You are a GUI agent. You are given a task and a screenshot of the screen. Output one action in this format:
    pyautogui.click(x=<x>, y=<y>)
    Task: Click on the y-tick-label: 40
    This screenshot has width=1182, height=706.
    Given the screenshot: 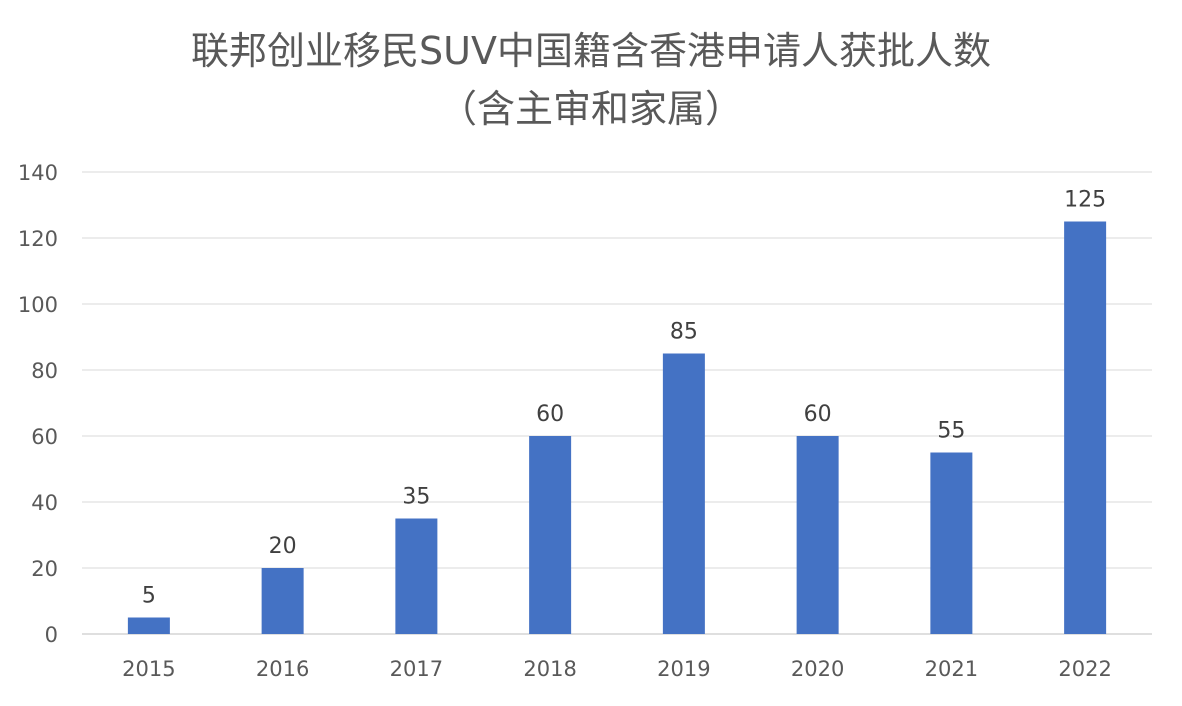 What is the action you would take?
    pyautogui.click(x=44, y=503)
    